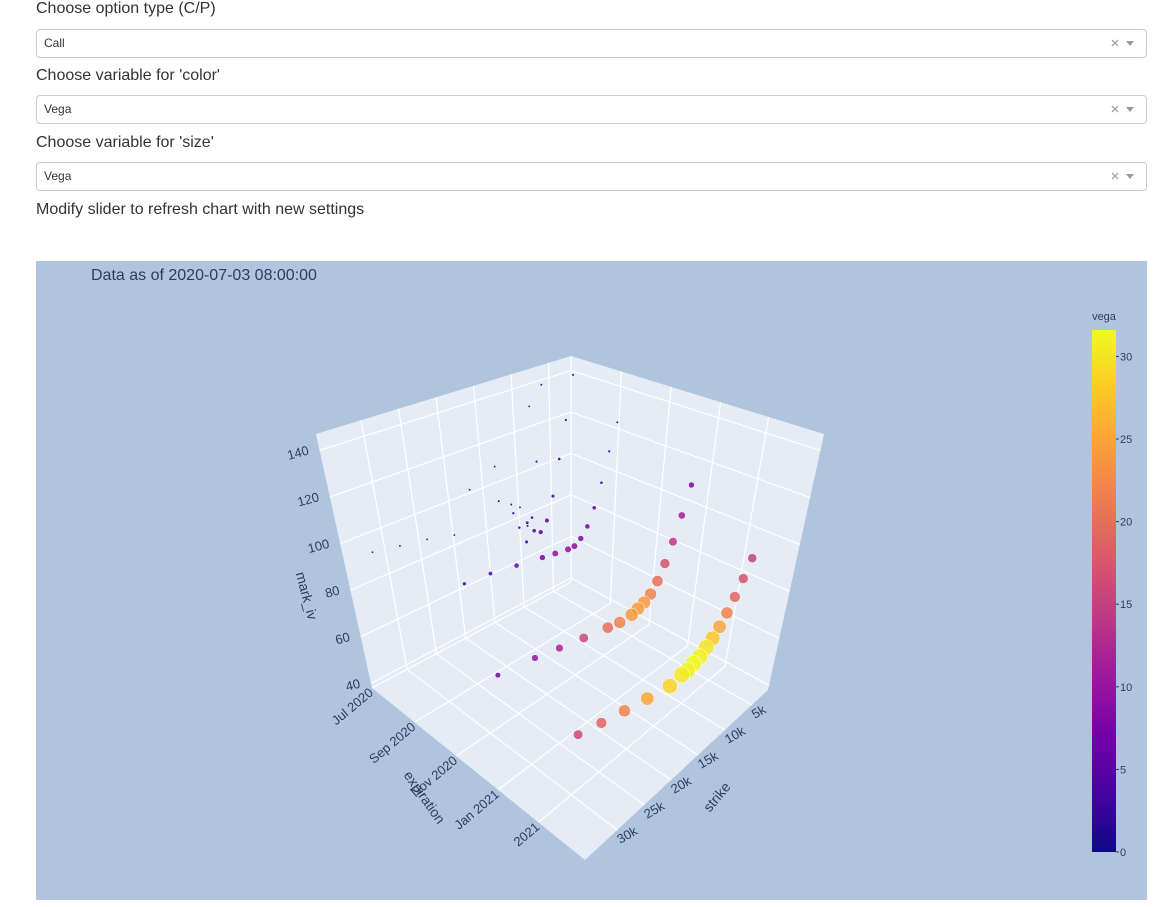 Image resolution: width=1160 pixels, height=907 pixels. I want to click on control-label: Choose variable for 'size', so click(125, 142).